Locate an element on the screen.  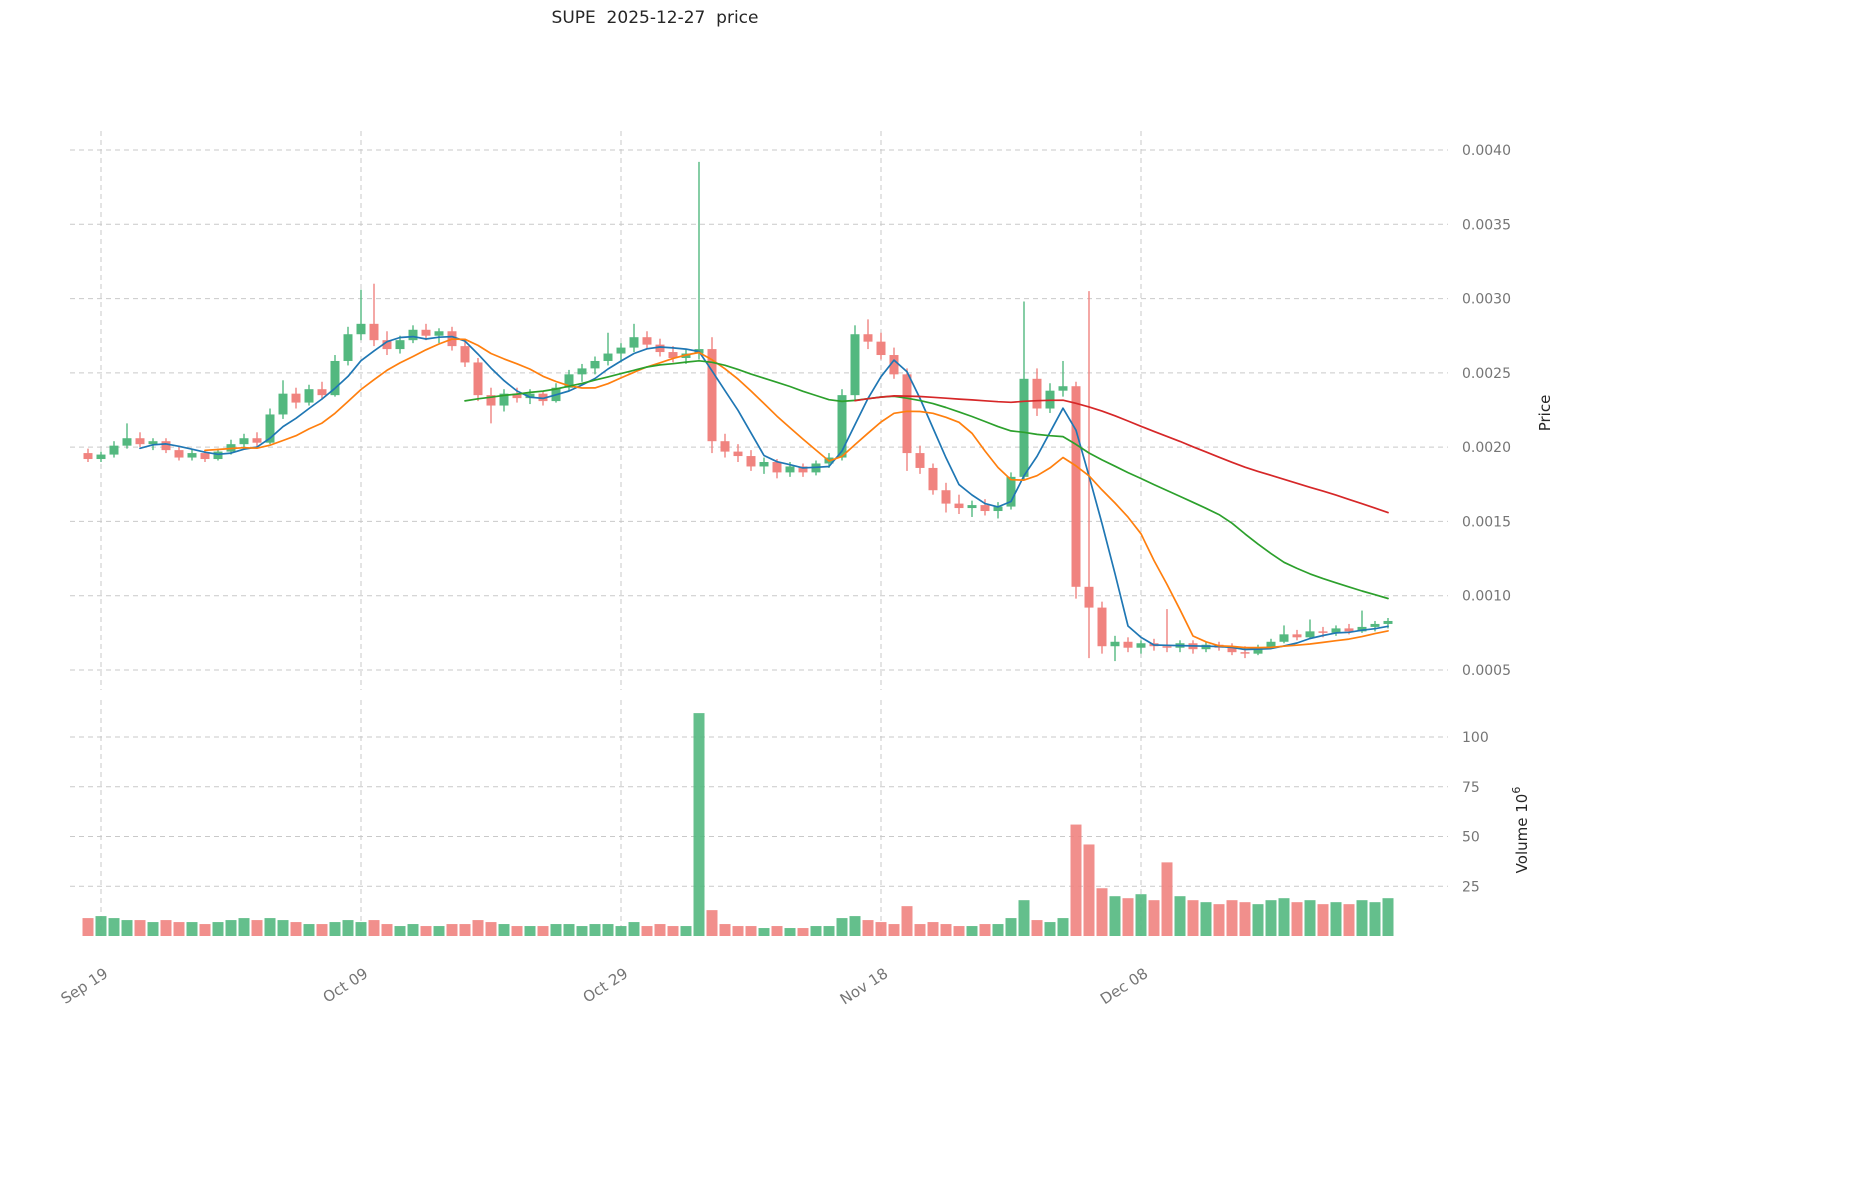
svg-text: 0.0015 is located at coordinates (1486, 522).